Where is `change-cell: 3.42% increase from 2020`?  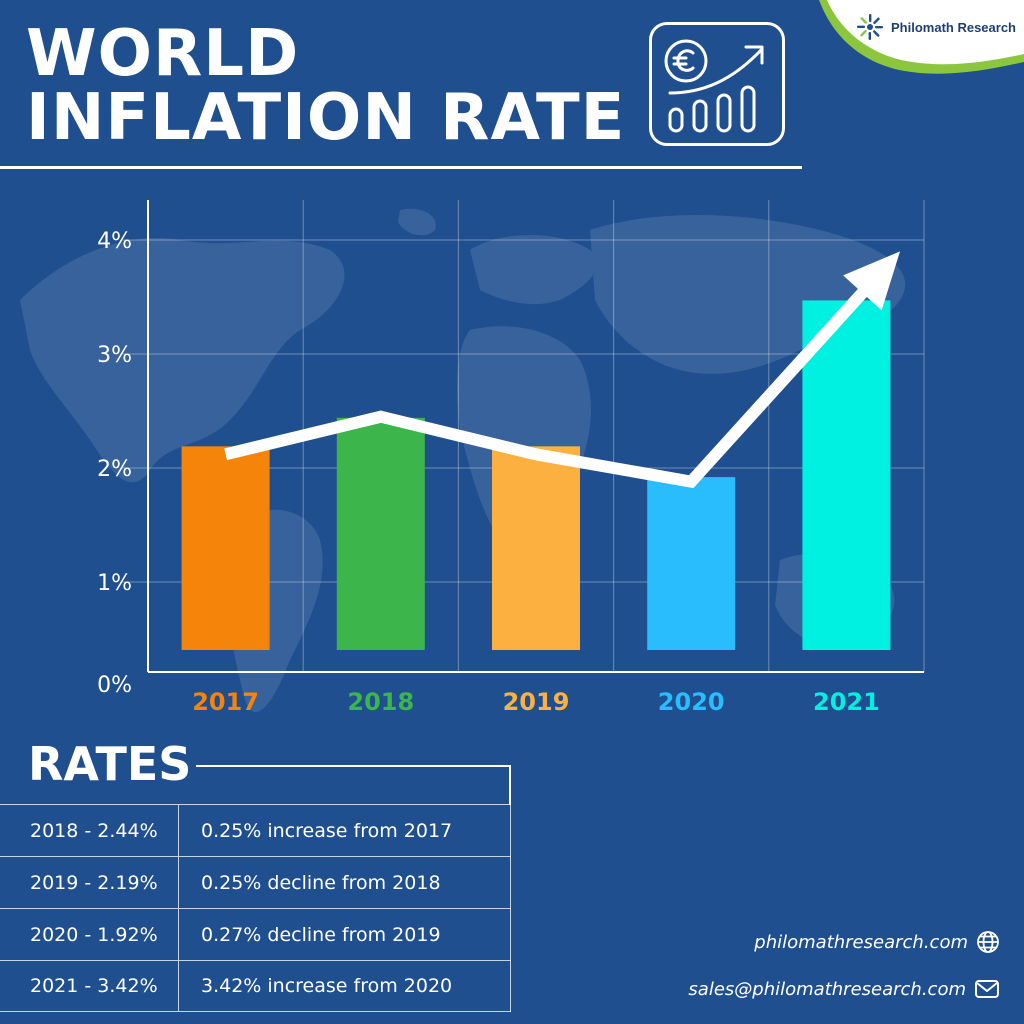 change-cell: 3.42% increase from 2020 is located at coordinates (327, 986).